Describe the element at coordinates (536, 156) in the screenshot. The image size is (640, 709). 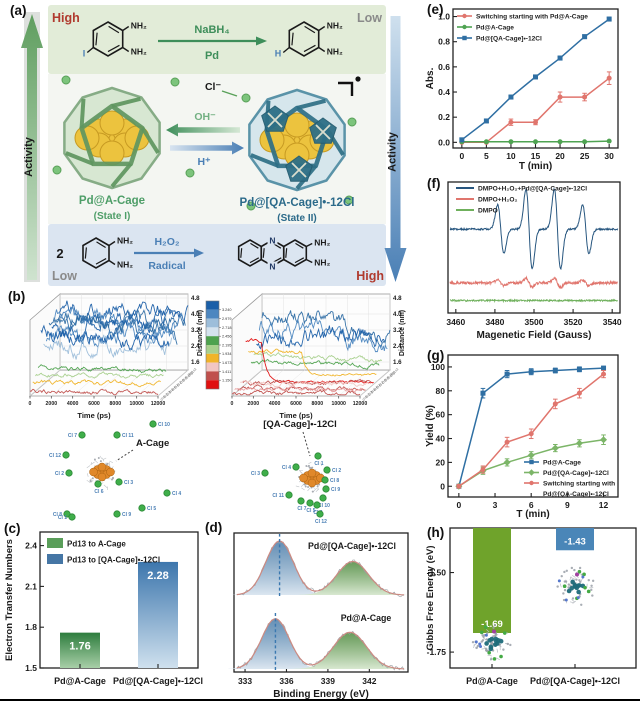
I see `svg-text: 15` at that location.